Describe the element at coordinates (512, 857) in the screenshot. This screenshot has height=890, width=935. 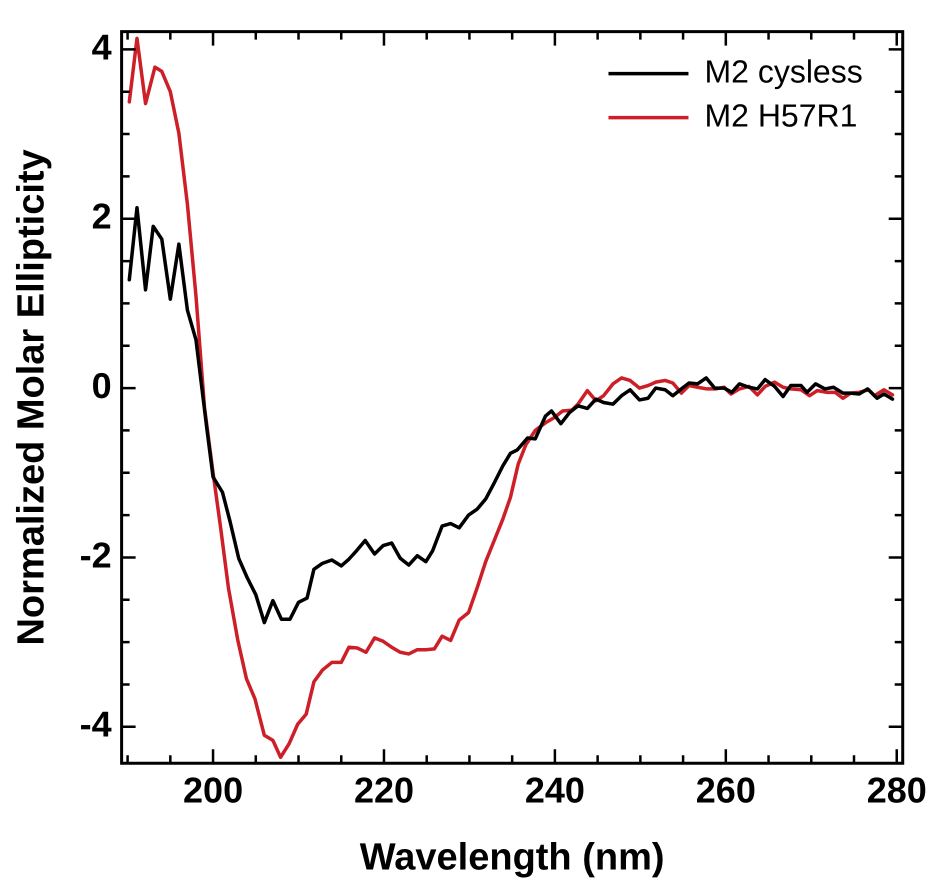
I see `x-axis-title: Wavelength (nm)` at that location.